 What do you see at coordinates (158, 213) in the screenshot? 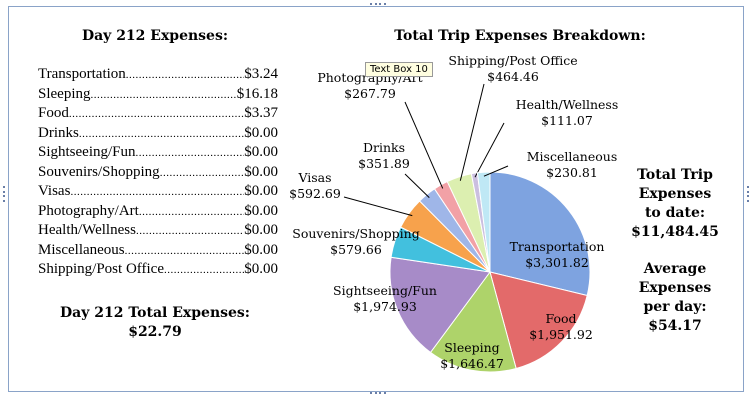
I see `expense-row: Photography/Art $0.00` at bounding box center [158, 213].